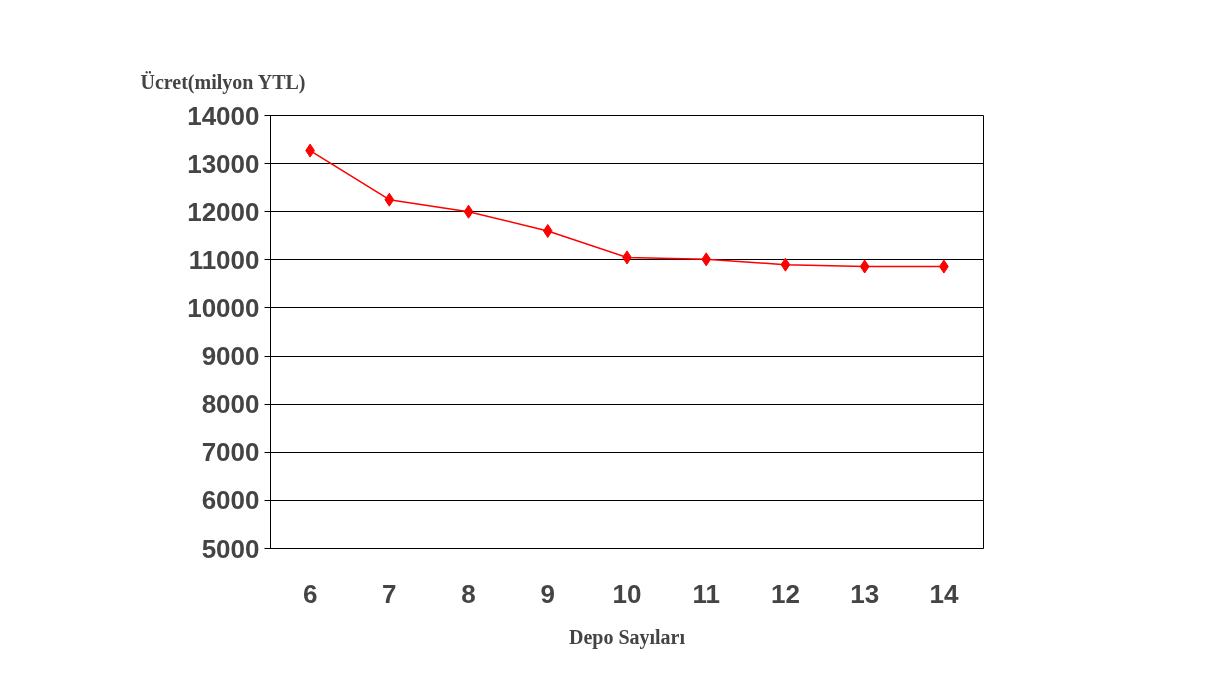 The width and height of the screenshot is (1231, 700). Describe the element at coordinates (865, 593) in the screenshot. I see `x-tick-label: 13` at that location.